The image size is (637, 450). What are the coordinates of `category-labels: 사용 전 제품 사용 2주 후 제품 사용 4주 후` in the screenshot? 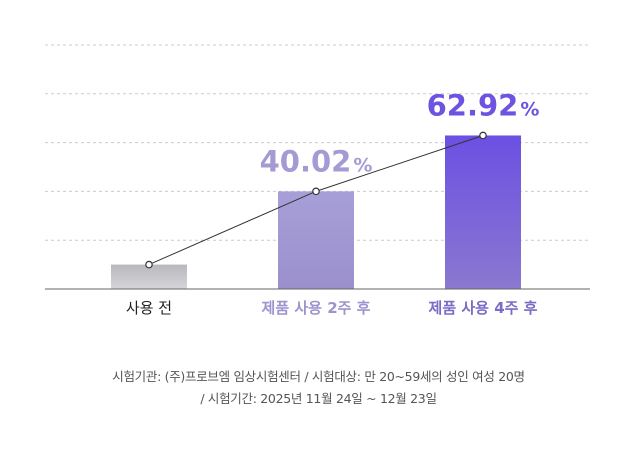 It's located at (332, 308).